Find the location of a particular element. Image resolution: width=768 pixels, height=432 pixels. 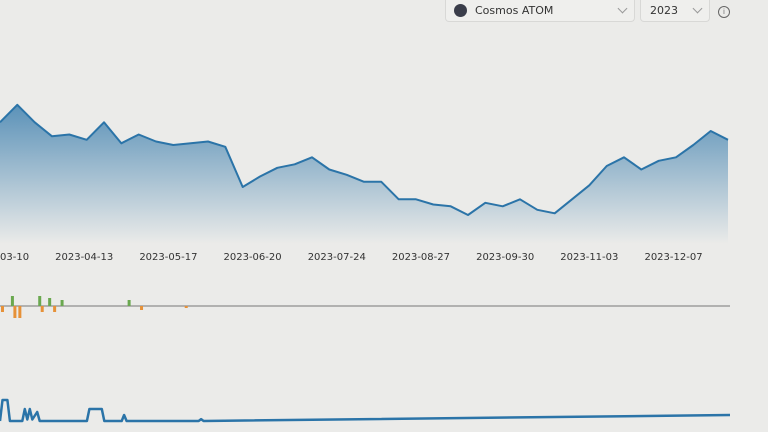

asset-select: Cosmos ATOM is located at coordinates (540, 11).